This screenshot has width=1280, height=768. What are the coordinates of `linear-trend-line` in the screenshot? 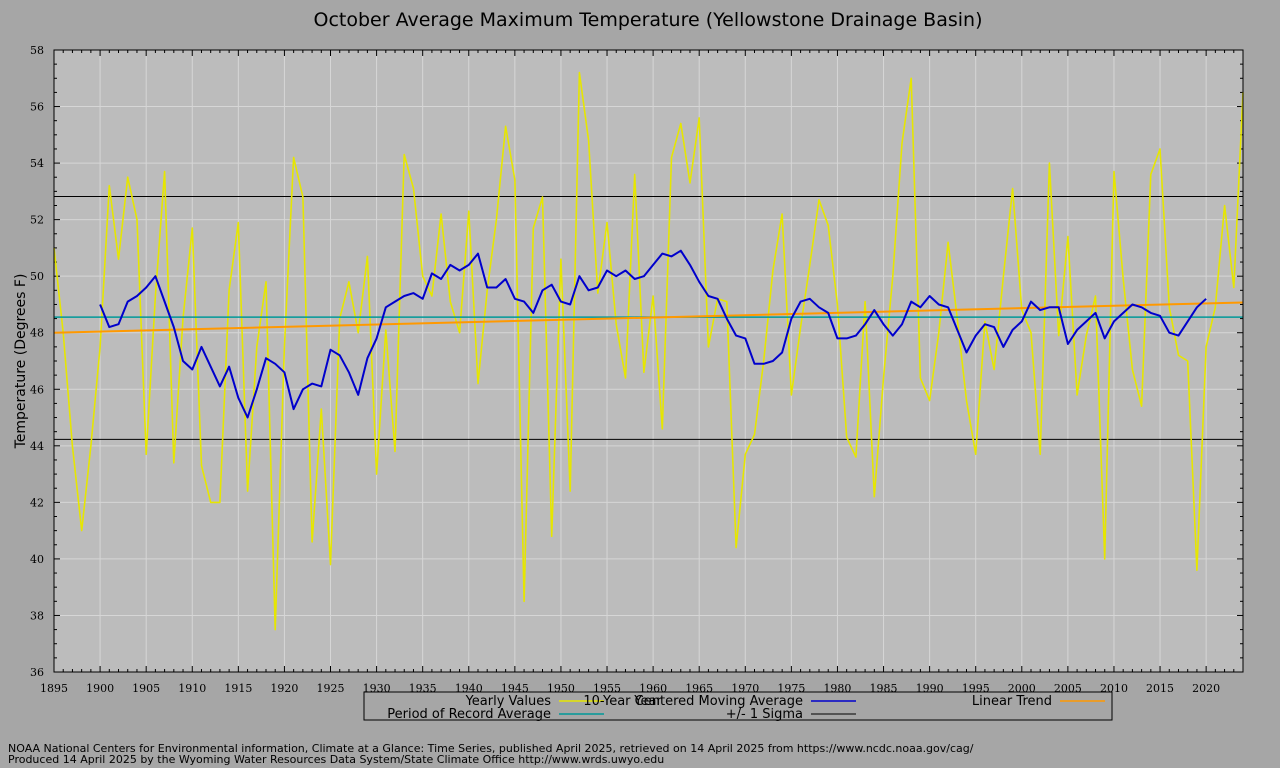 It's located at (648, 317).